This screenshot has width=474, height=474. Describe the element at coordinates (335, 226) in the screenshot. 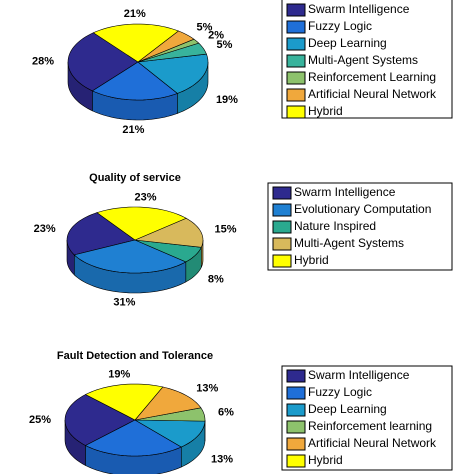

I see `legend-label: Nature Inspired` at that location.